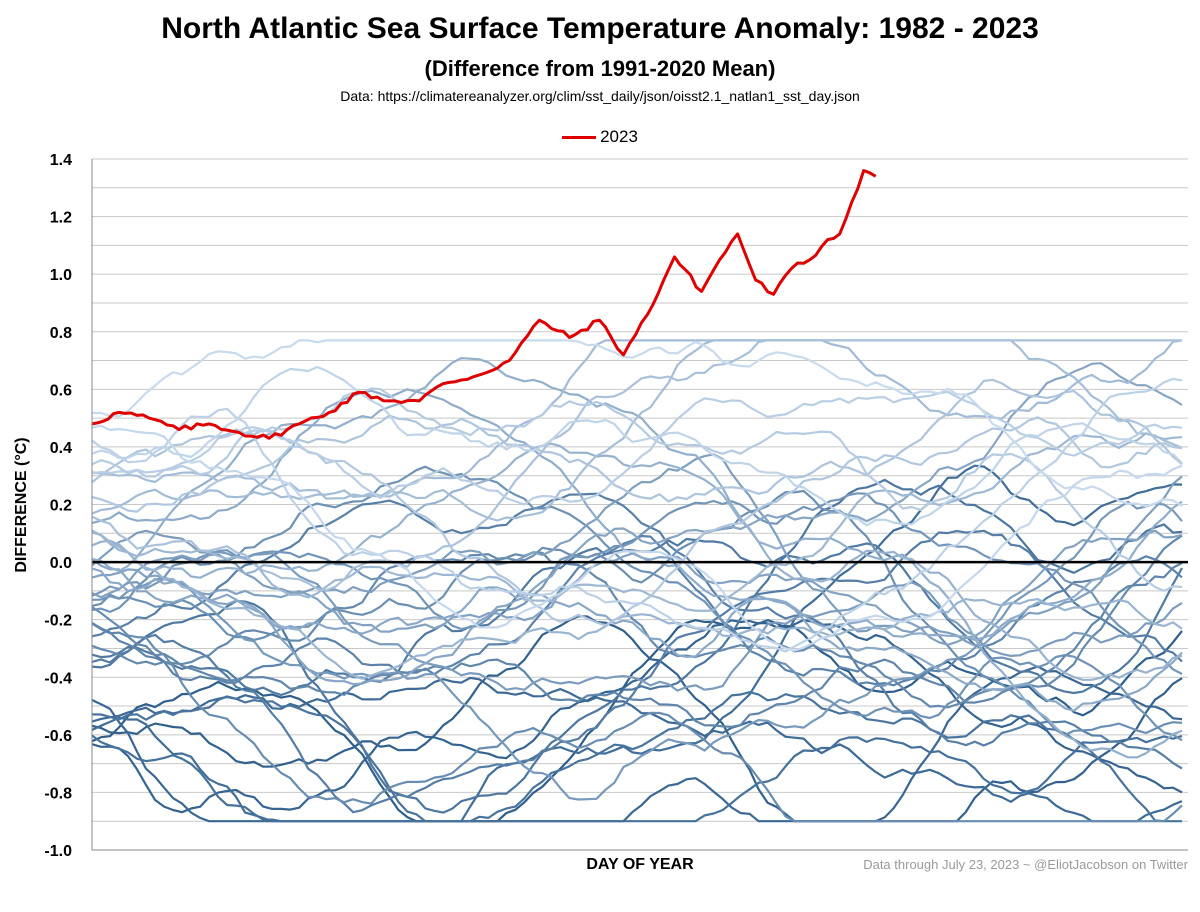 This screenshot has height=912, width=1200. What do you see at coordinates (579, 138) in the screenshot?
I see `legend-swatch-2023` at bounding box center [579, 138].